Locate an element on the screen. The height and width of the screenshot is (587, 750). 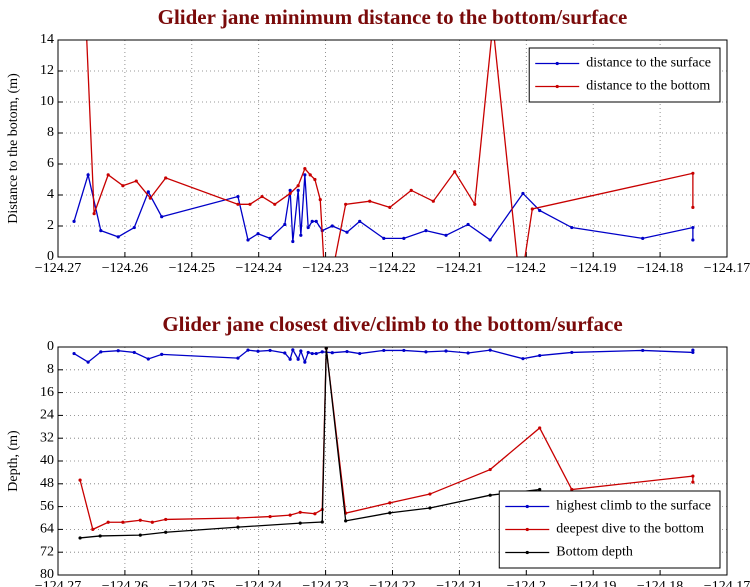
x-tick-label: −124.26 is located at coordinates (125, 583).